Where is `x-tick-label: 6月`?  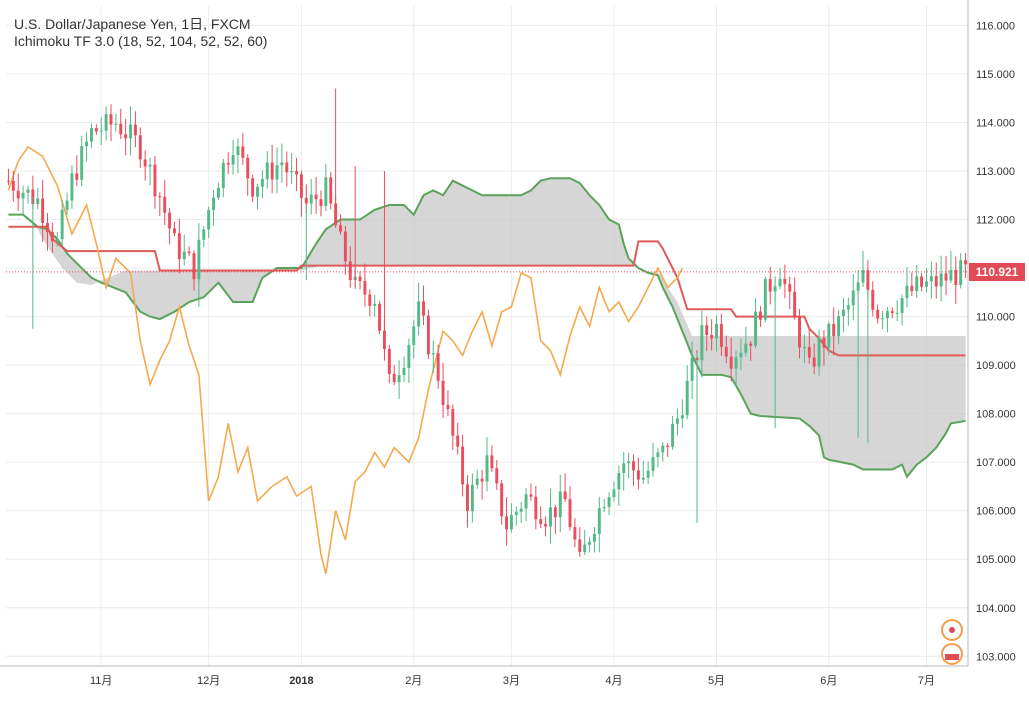
x-tick-label: 6月 is located at coordinates (828, 681).